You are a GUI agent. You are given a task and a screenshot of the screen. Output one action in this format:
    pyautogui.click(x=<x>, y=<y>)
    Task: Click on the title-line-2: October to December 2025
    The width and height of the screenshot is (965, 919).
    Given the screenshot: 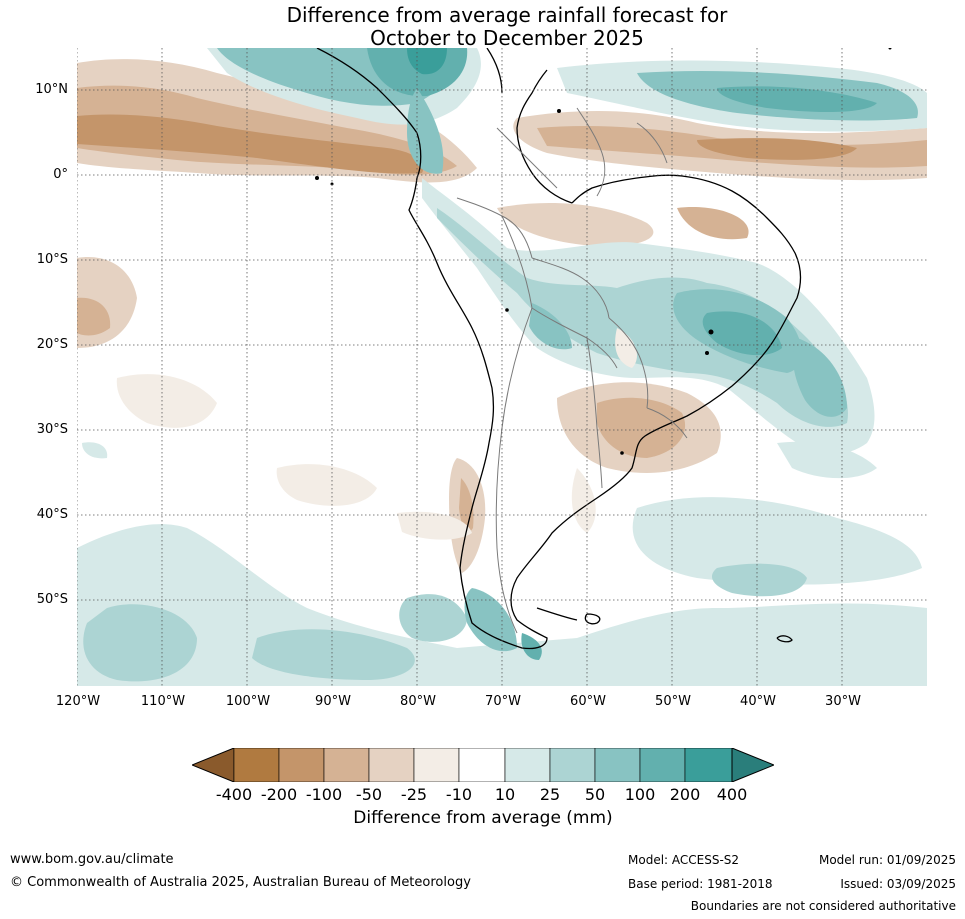 What is the action you would take?
    pyautogui.click(x=507, y=38)
    